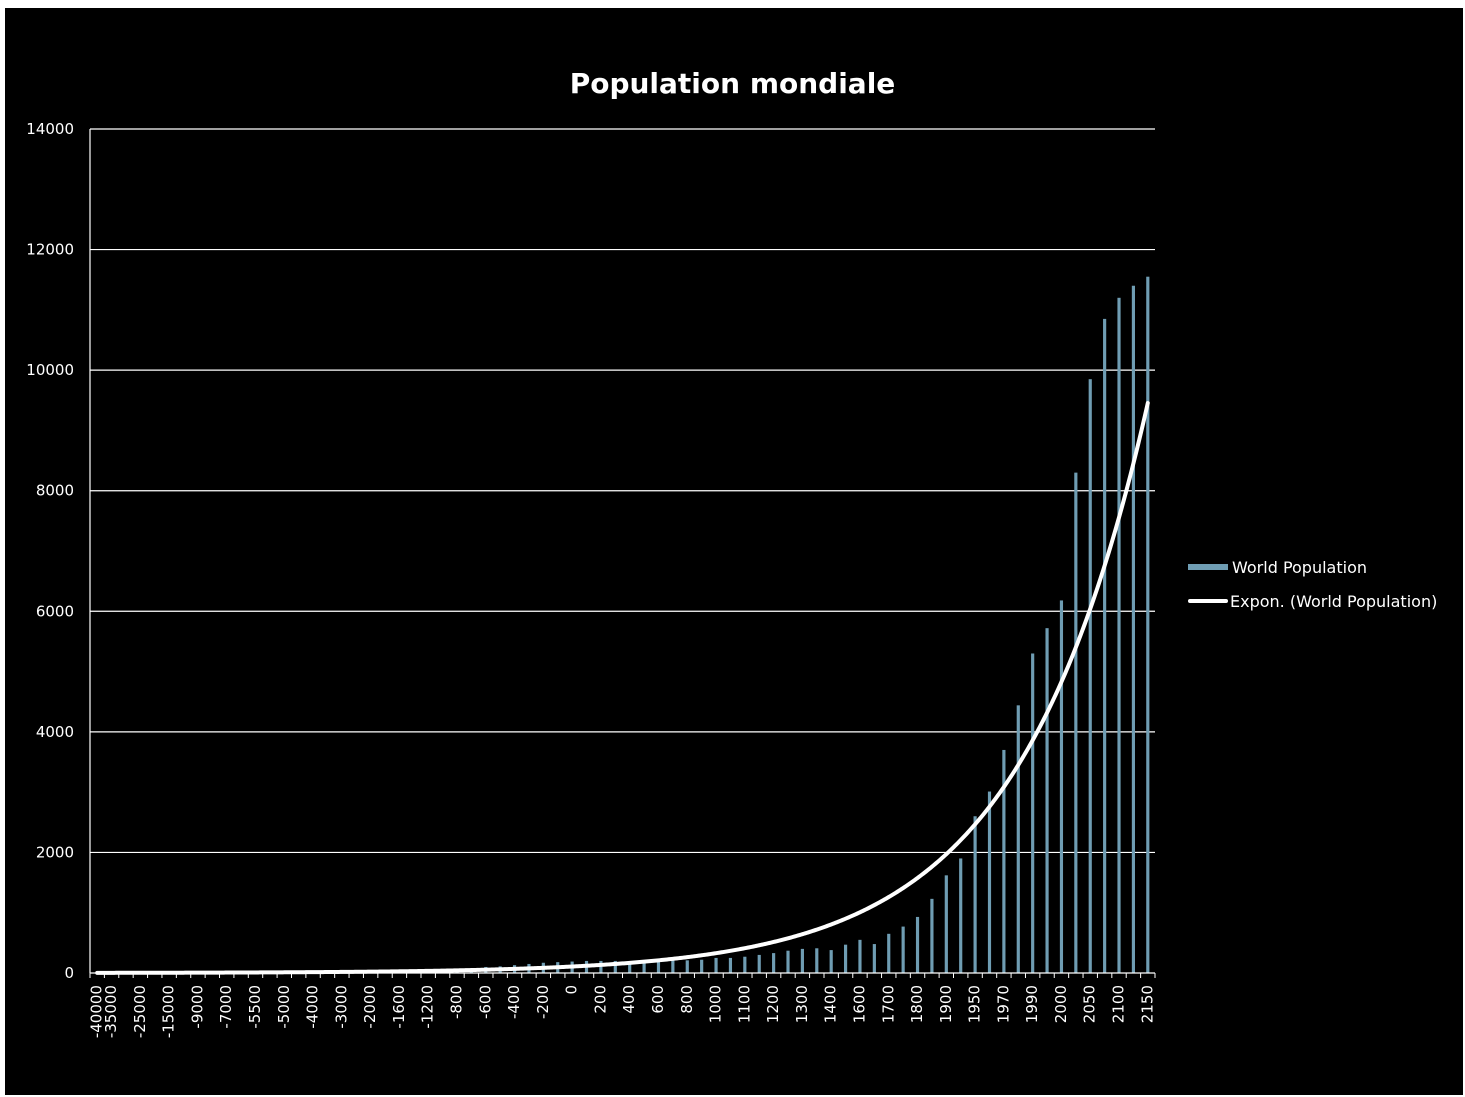 This screenshot has height=1097, width=1465. What do you see at coordinates (50, 551) in the screenshot?
I see `y-axis-tick-labels: 0 2000 4000 6000 8000 10000 12000 14000` at bounding box center [50, 551].